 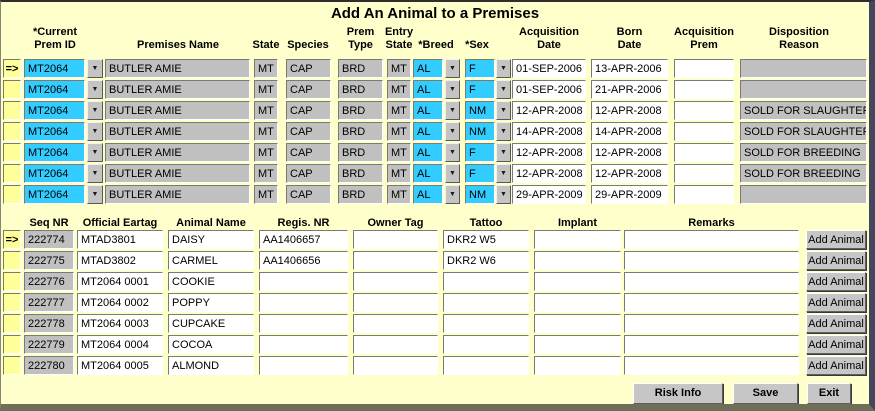 I want to click on risk-info-button: Risk Info, so click(x=678, y=393).